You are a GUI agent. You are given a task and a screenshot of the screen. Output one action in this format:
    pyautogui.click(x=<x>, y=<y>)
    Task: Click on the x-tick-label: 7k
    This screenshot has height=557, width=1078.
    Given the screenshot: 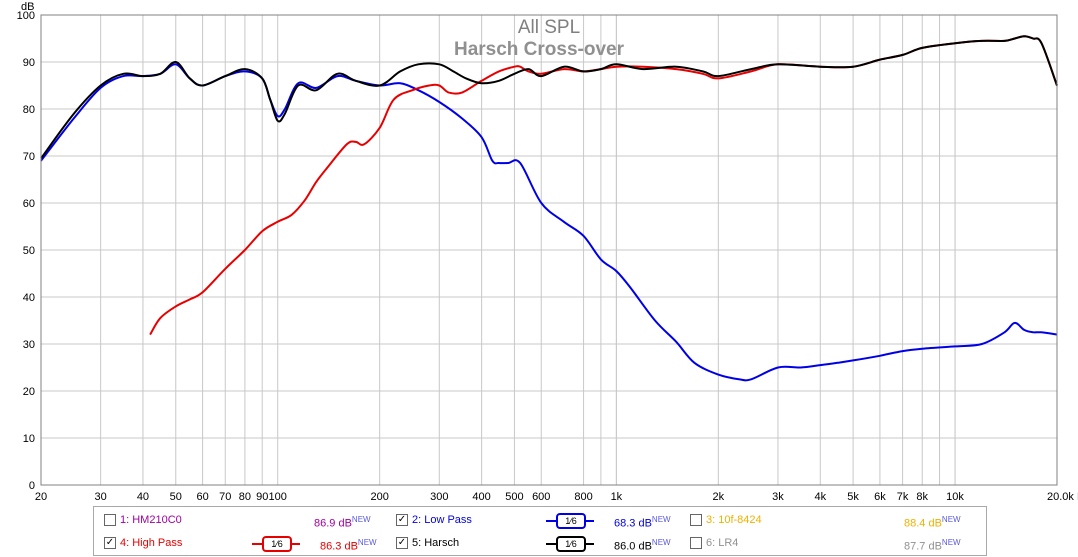 What is the action you would take?
    pyautogui.click(x=903, y=497)
    